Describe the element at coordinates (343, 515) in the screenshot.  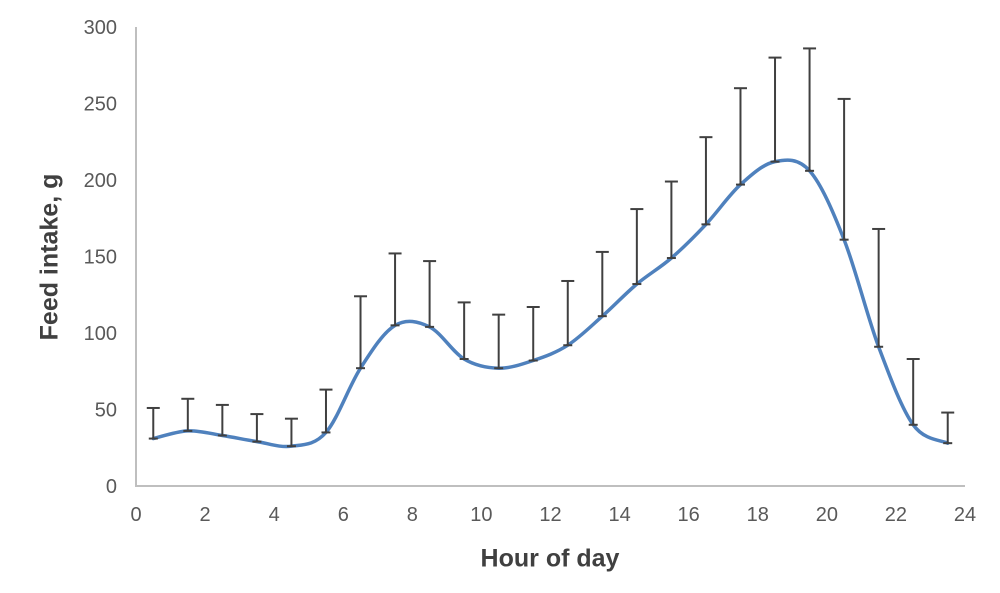
I see `x-tick-label: 6` at that location.